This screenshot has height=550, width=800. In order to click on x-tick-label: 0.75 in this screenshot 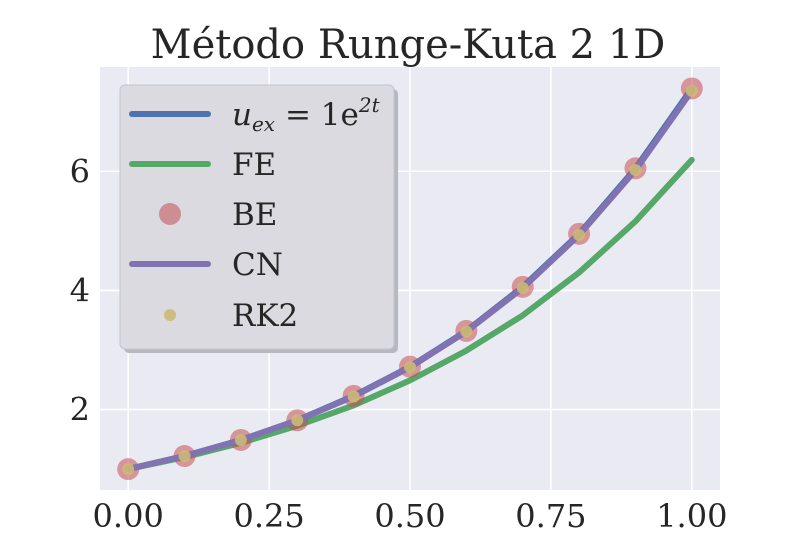, I will do `click(550, 516)`.